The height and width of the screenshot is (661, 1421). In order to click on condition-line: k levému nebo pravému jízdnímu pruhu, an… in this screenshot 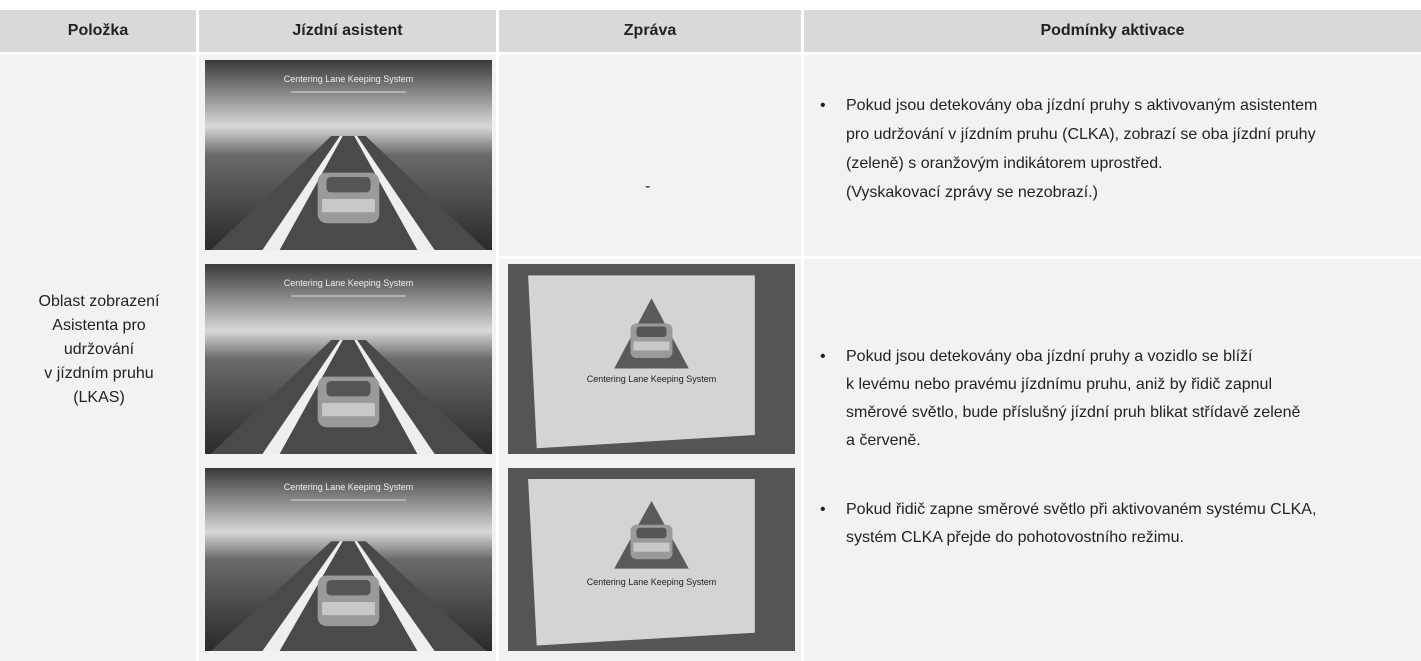, I will do `click(1059, 384)`.